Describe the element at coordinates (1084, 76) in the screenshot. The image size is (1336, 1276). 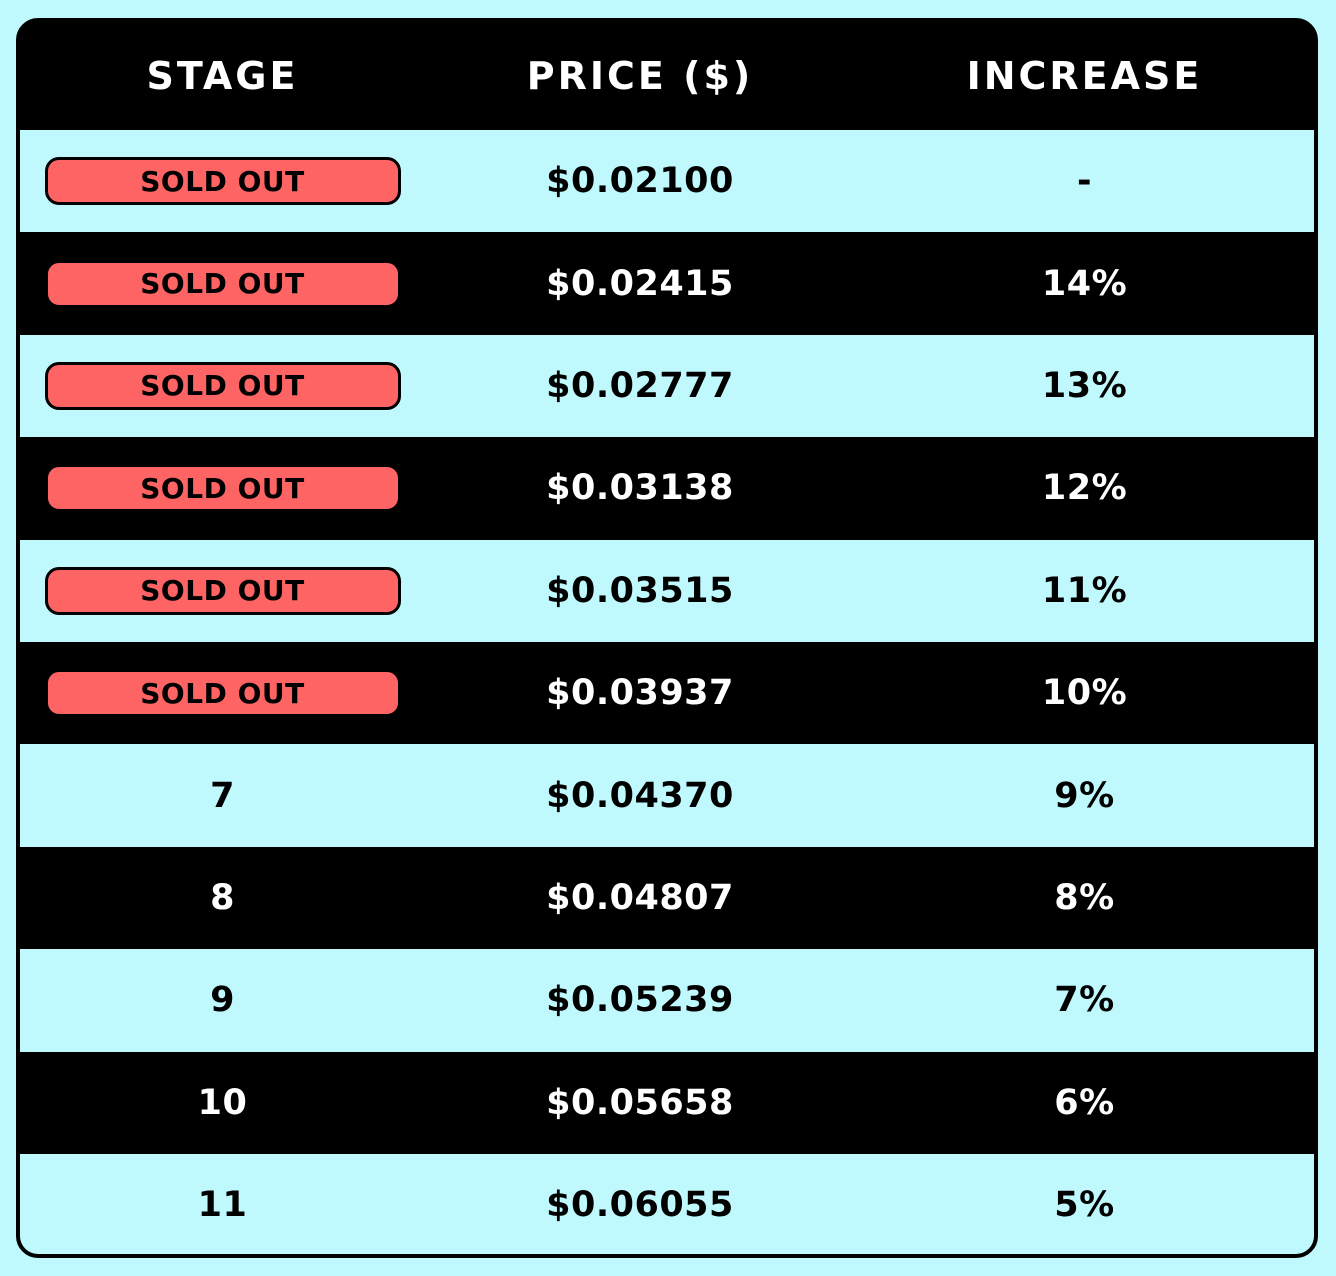
I see `header-increase: INCREASE` at that location.